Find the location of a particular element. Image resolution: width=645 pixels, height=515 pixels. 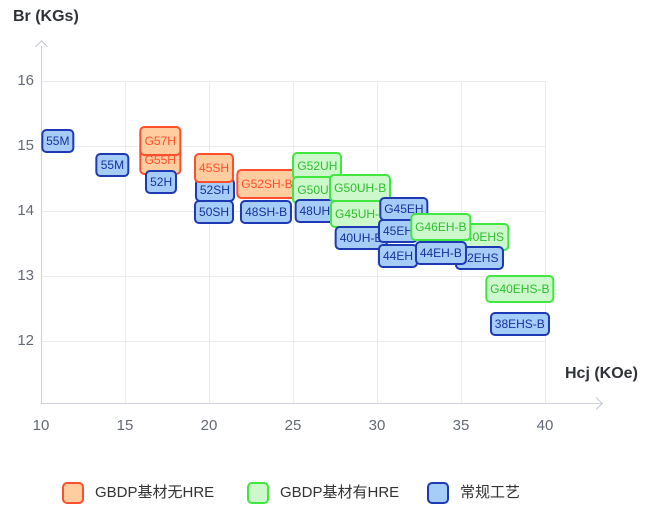

x-axis-arrow-icon is located at coordinates (596, 403).